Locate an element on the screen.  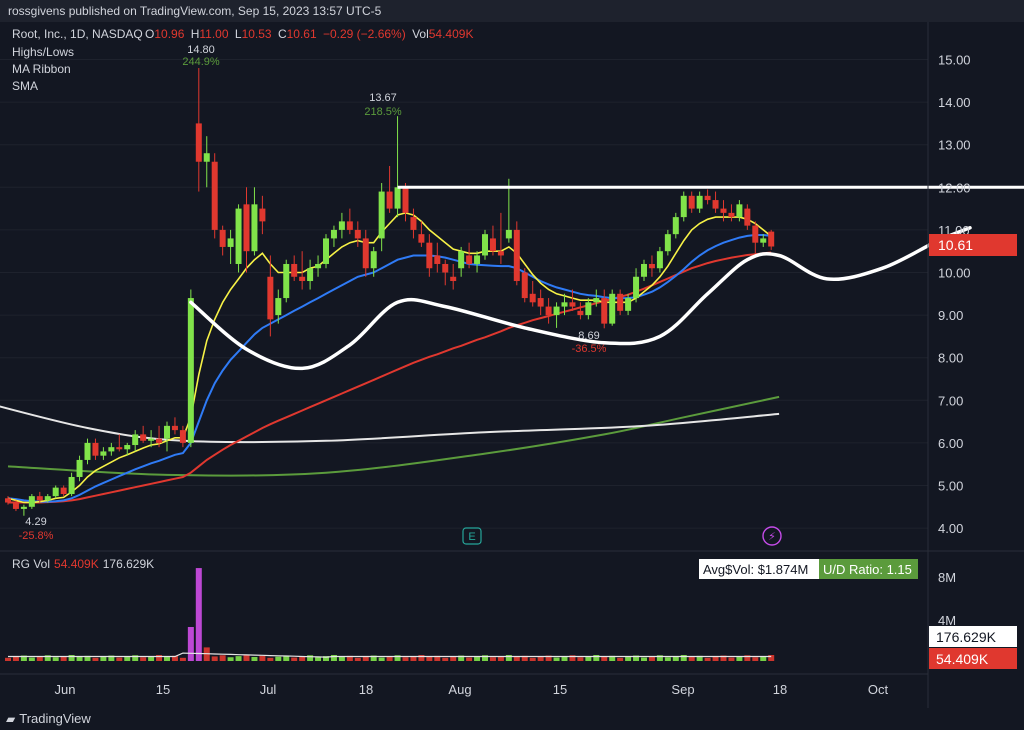
volume-stats: Avg$Vol: $1.874M U/D Ratio: 1.15 is located at coordinates (808, 569).